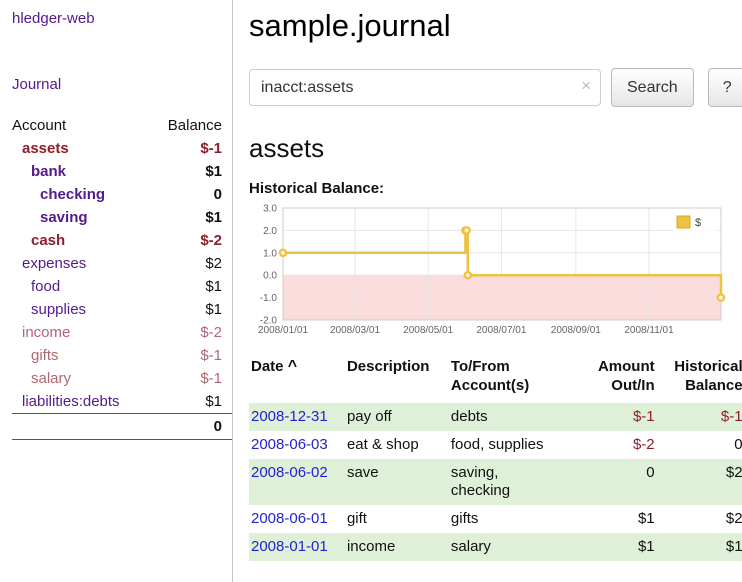 The width and height of the screenshot is (742, 582). What do you see at coordinates (45, 355) in the screenshot?
I see `account-link: gifts` at bounding box center [45, 355].